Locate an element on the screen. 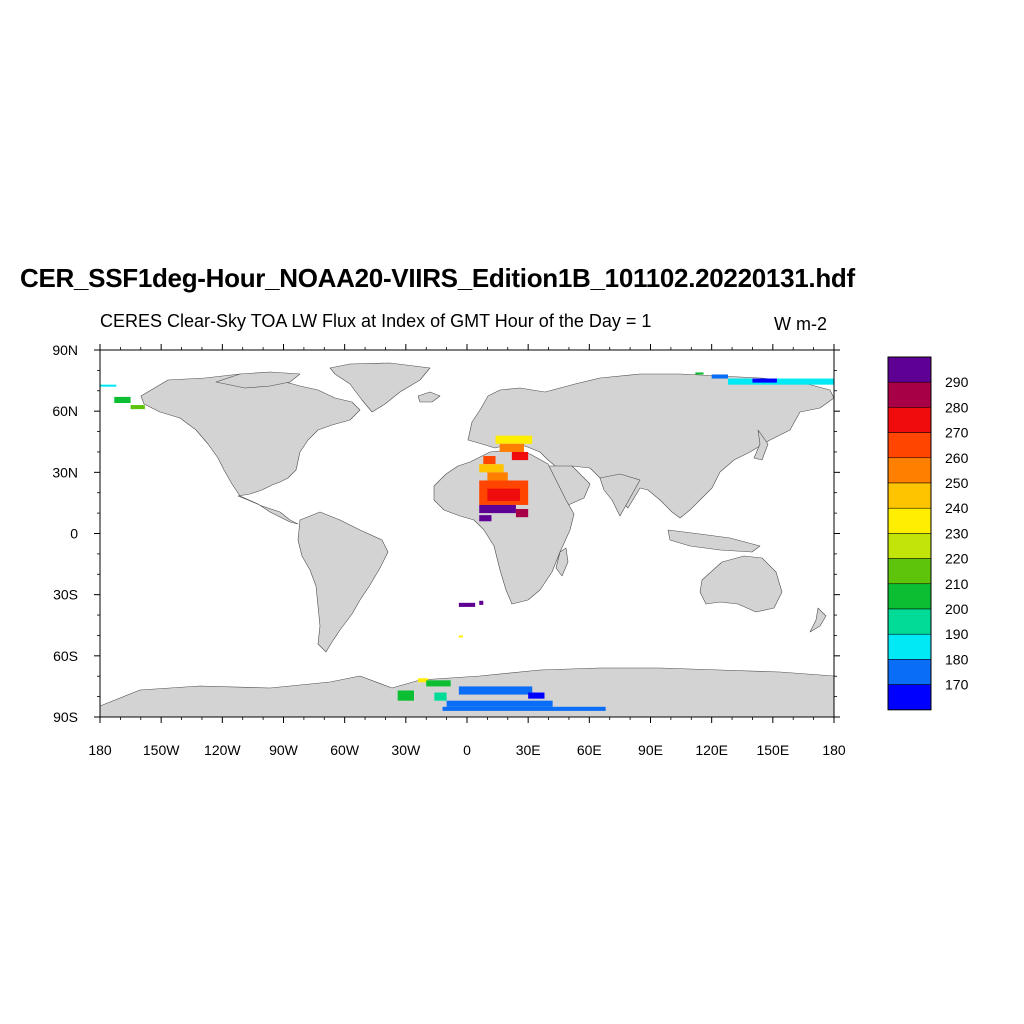  land-madagascar is located at coordinates (562, 562).